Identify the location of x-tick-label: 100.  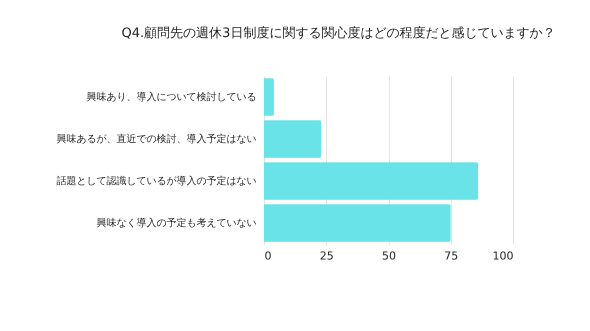
(503, 256).